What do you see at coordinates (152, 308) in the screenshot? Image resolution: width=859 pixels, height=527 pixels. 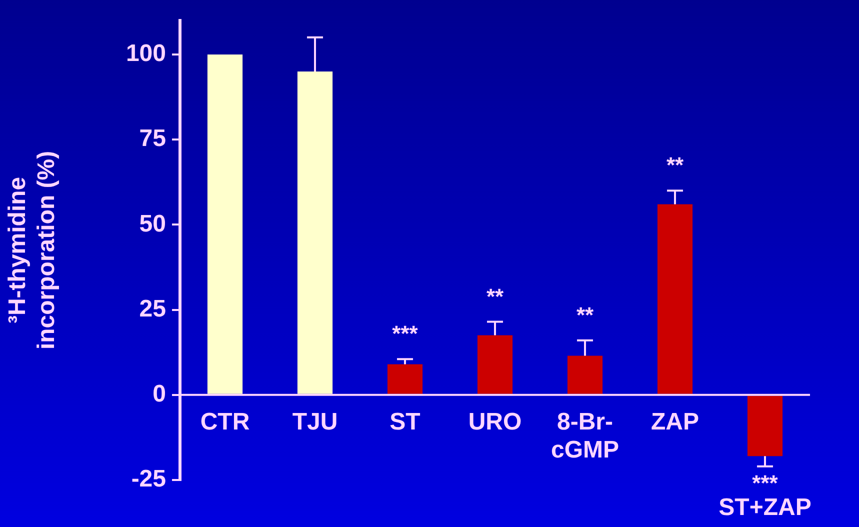 I see `y-tick-label: 25` at bounding box center [152, 308].